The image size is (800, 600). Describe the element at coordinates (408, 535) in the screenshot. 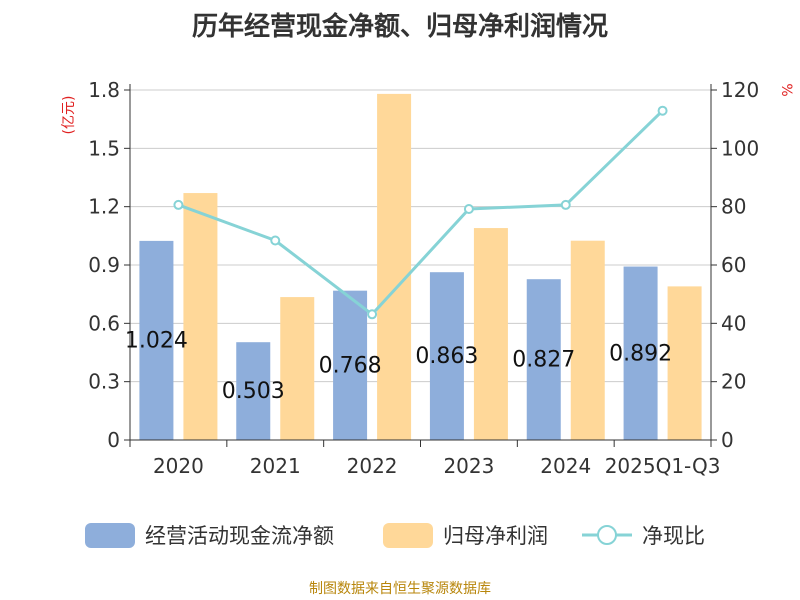

I see `legend-swatch-net-profit` at that location.